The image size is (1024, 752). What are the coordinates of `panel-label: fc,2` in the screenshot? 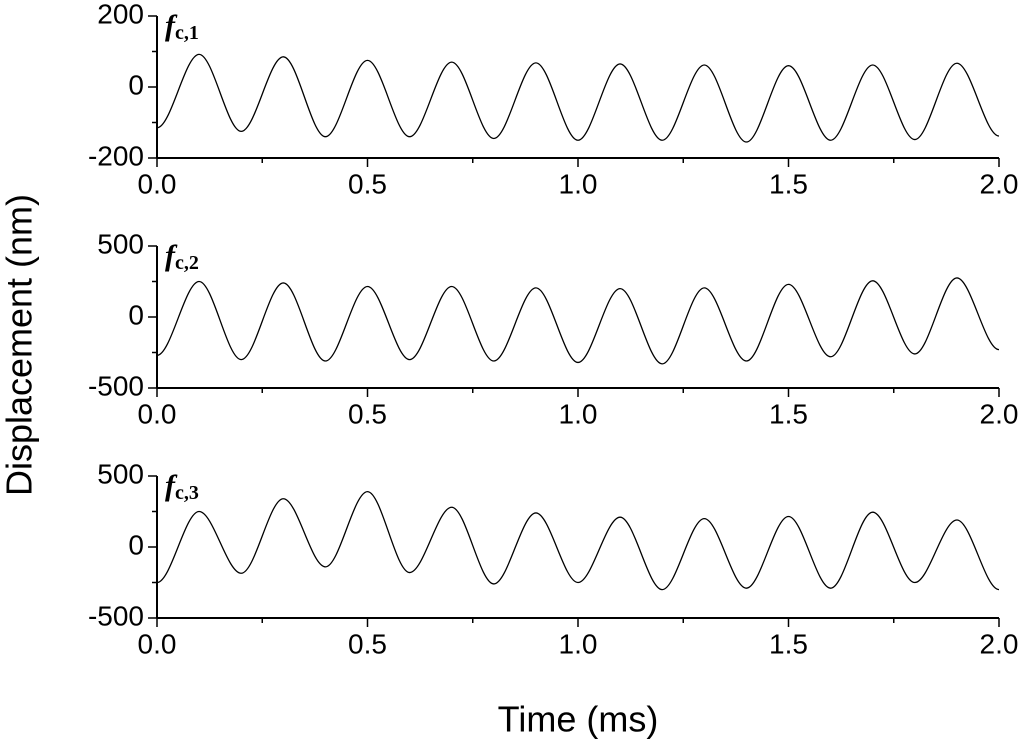 It's located at (182, 256).